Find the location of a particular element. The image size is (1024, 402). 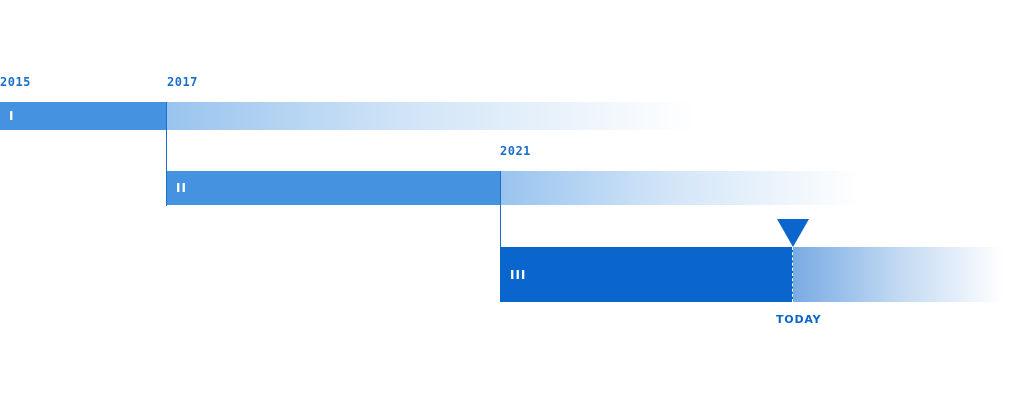

year-label-2017: 2017 is located at coordinates (182, 82).